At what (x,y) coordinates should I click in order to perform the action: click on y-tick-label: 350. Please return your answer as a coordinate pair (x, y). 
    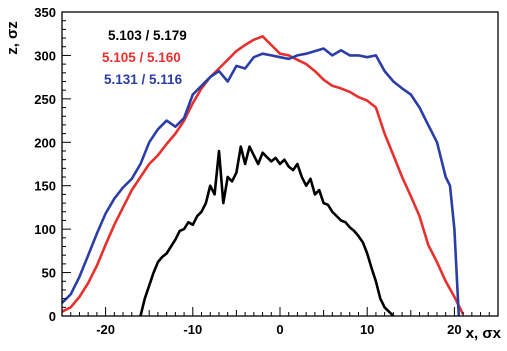
    Looking at the image, I should click on (45, 12).